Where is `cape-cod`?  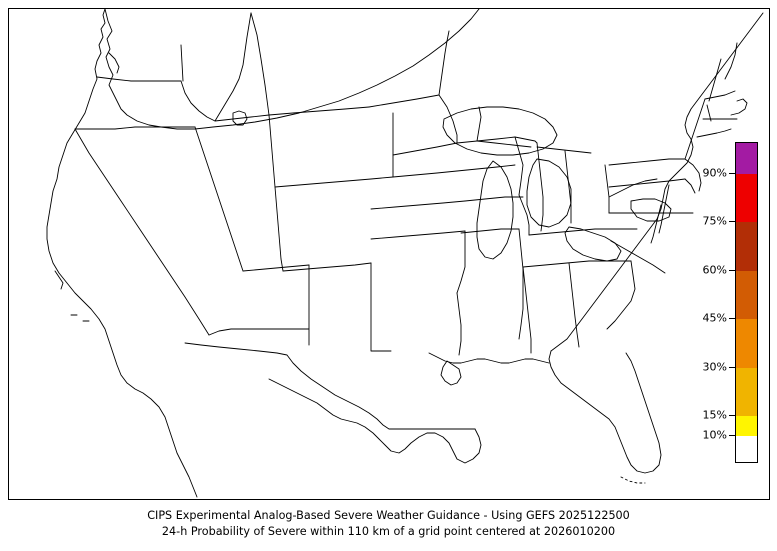 cape-cod is located at coordinates (739, 107).